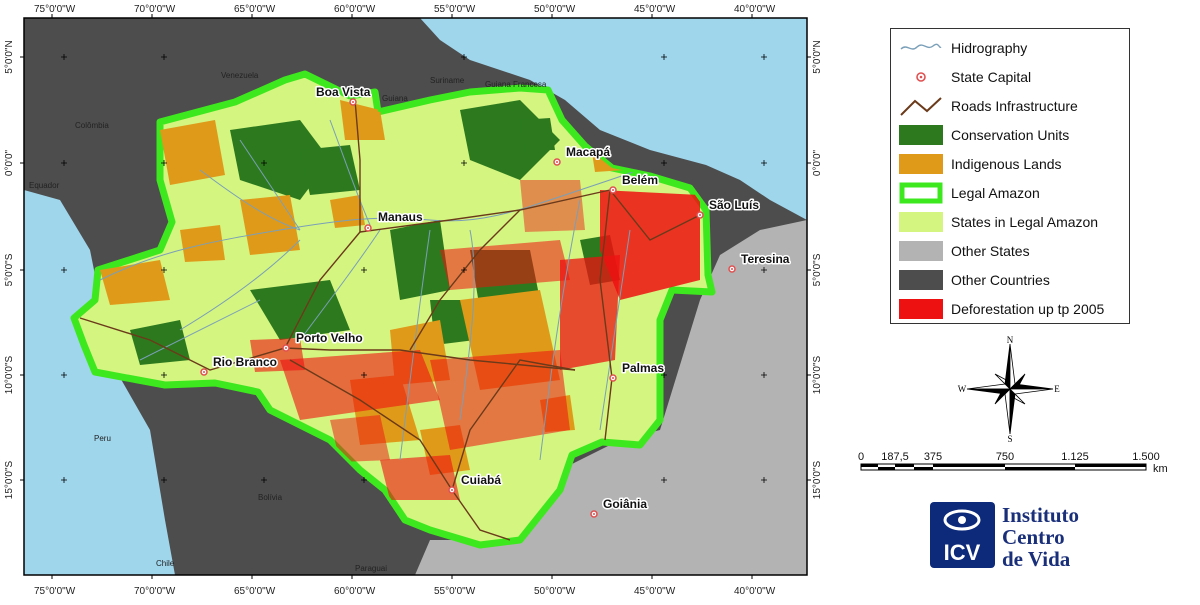 The width and height of the screenshot is (1200, 605). Describe the element at coordinates (861, 457) in the screenshot. I see `scale-label: 0` at that location.